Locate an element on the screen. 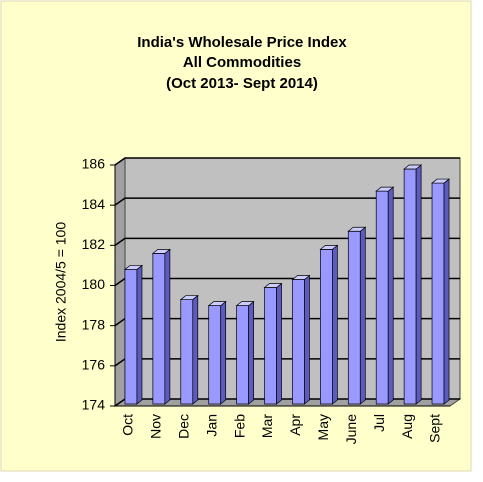  y-tick-label: 180 is located at coordinates (94, 284).